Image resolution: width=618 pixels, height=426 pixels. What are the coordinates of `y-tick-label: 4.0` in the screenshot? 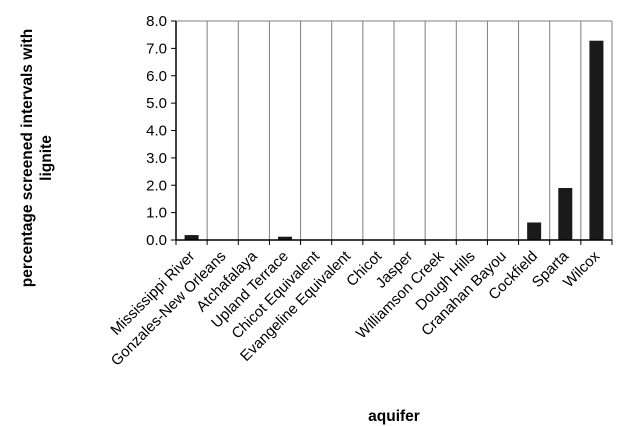 It's located at (156, 131).